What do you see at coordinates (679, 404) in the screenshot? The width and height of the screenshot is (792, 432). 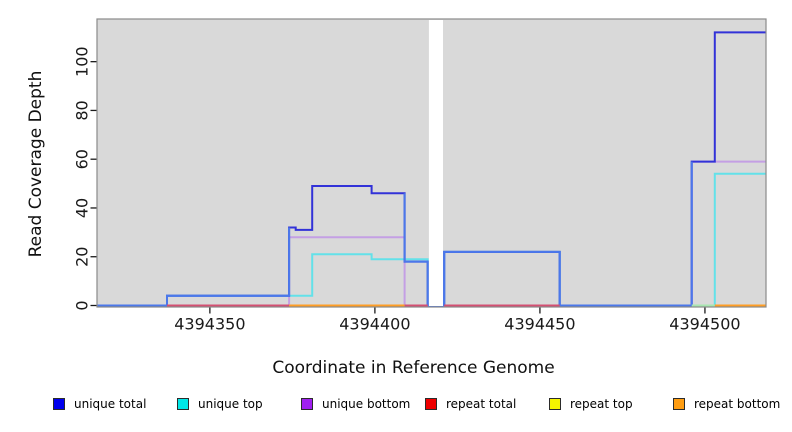 I see `legend-swatch-repeat-bottom` at bounding box center [679, 404].